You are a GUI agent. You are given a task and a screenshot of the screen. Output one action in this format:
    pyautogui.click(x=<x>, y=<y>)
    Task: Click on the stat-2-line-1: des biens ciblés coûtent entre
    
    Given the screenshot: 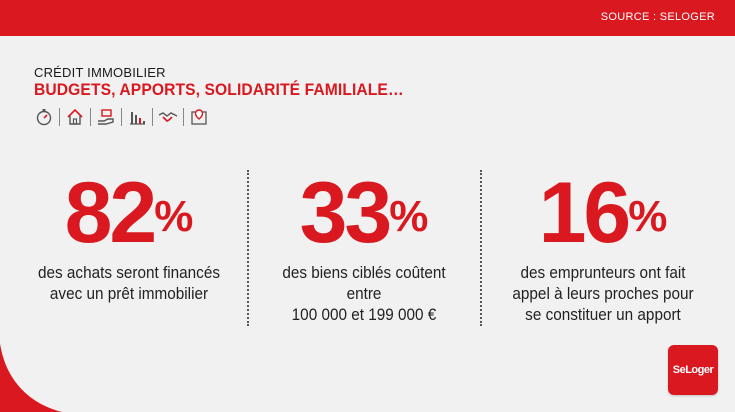 What is the action you would take?
    pyautogui.click(x=364, y=283)
    